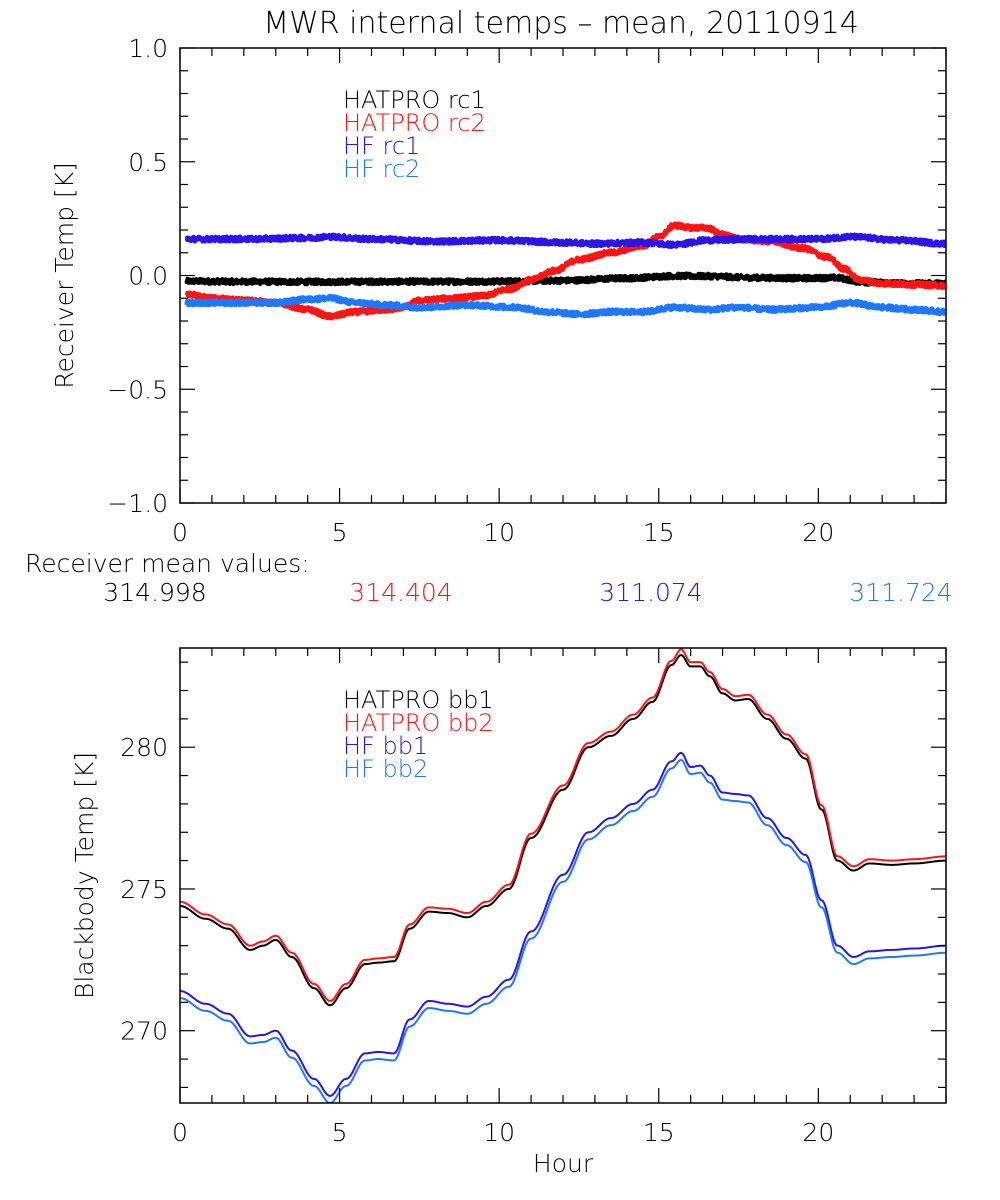  What do you see at coordinates (565, 241) in the screenshot?
I see `series-line-hf-rc1` at bounding box center [565, 241].